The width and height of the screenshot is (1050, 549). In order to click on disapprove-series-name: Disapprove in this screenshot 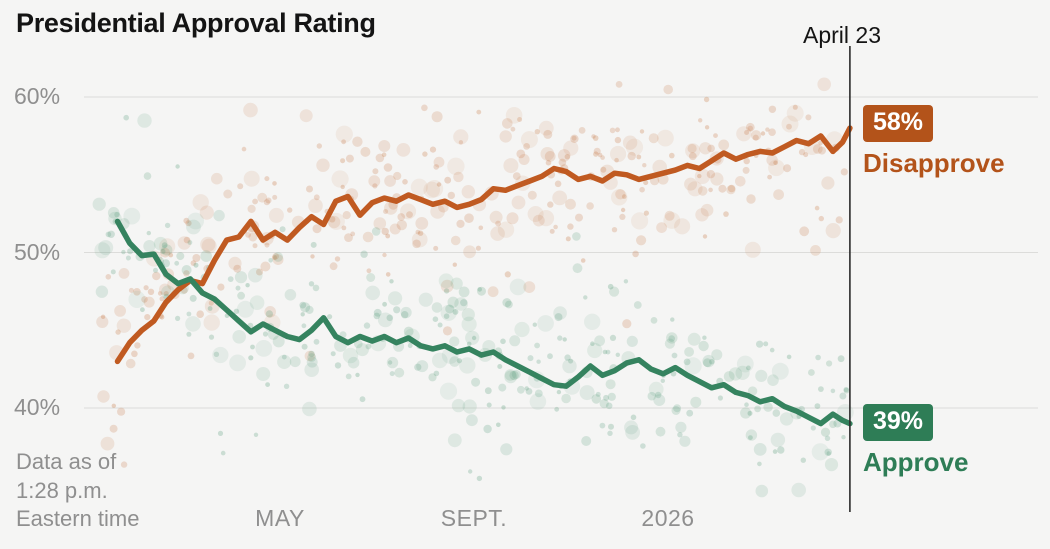, I will do `click(934, 163)`.